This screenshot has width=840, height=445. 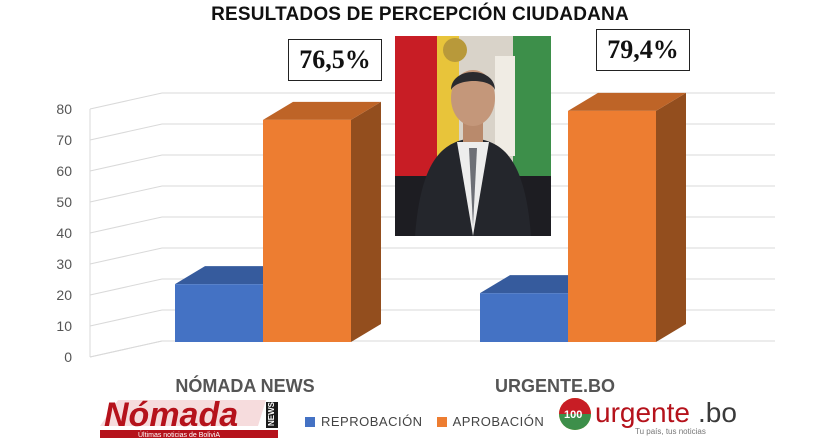 I want to click on urgente-bo-logo: 100 urgente .bo Tu país, tus noticias, so click(x=650, y=415).